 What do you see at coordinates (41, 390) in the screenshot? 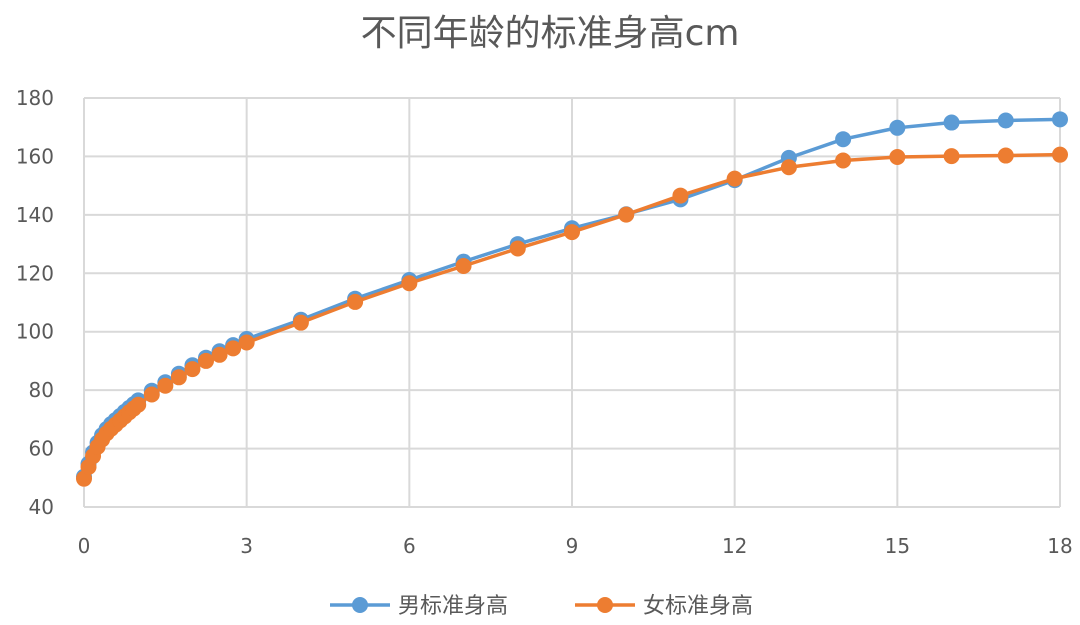
I see `y-tick-label: 80` at bounding box center [41, 390].